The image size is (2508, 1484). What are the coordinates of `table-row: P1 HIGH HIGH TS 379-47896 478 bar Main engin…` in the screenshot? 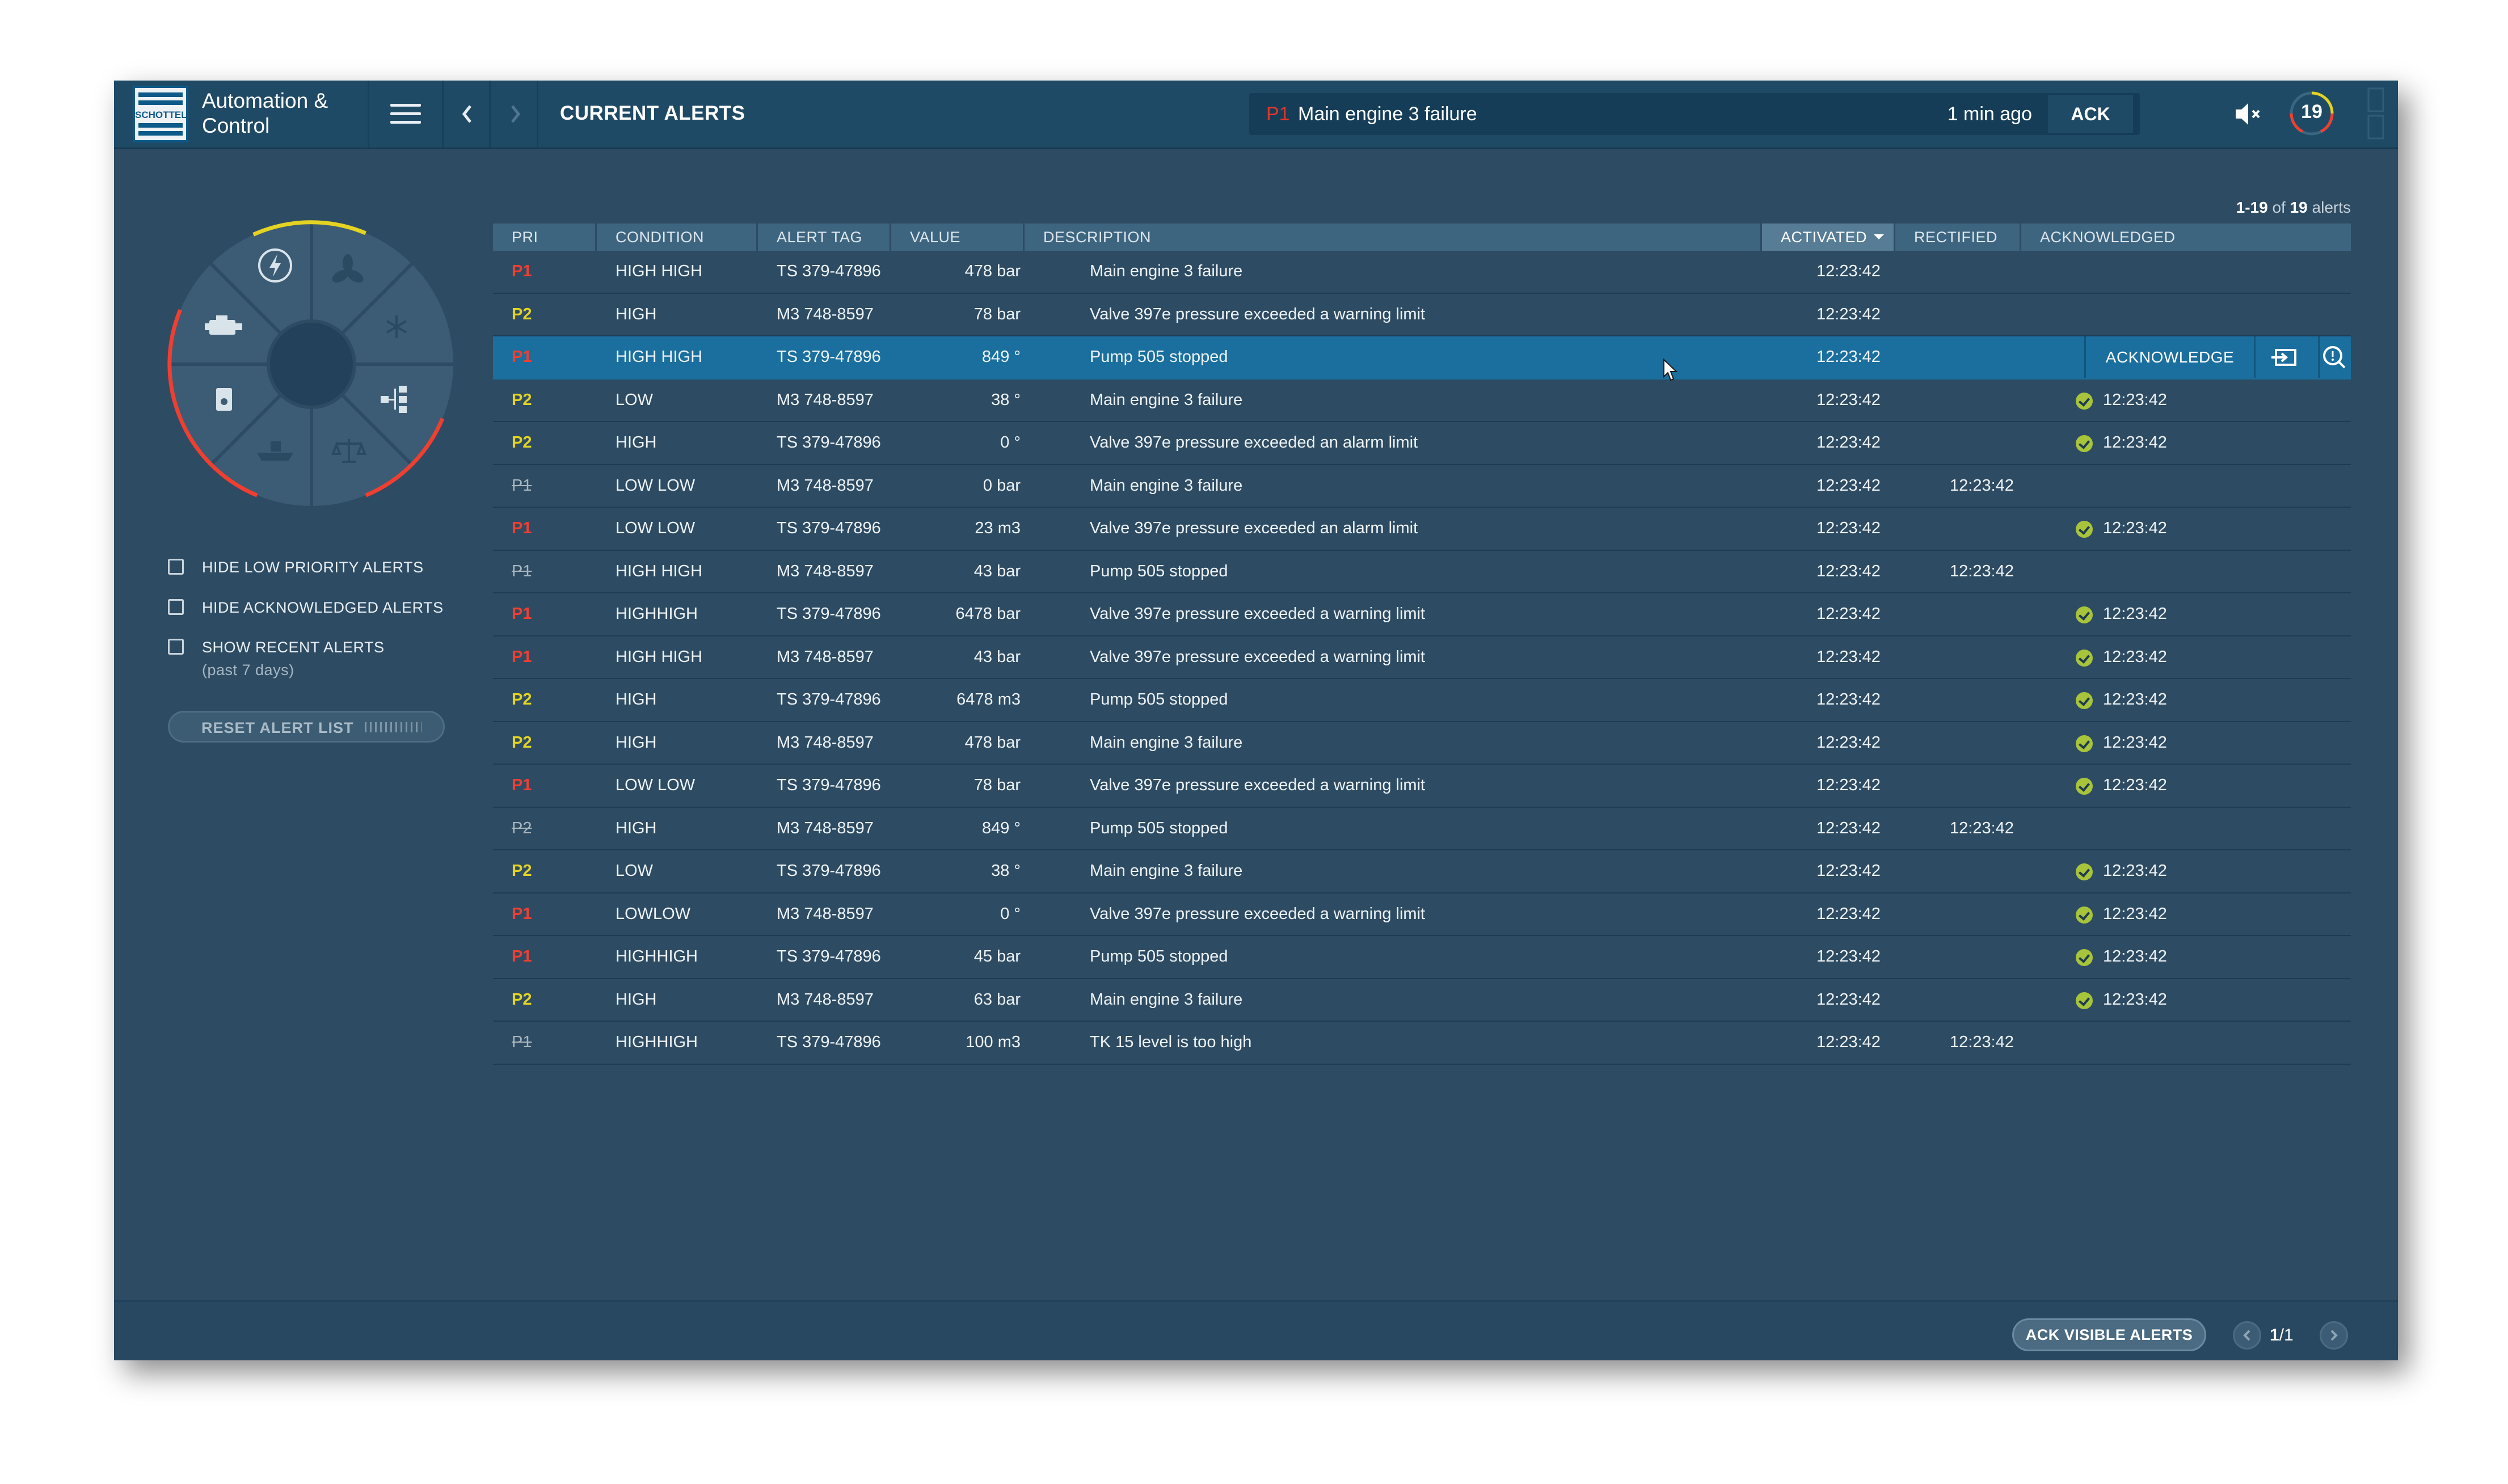 It's located at (1422, 272).